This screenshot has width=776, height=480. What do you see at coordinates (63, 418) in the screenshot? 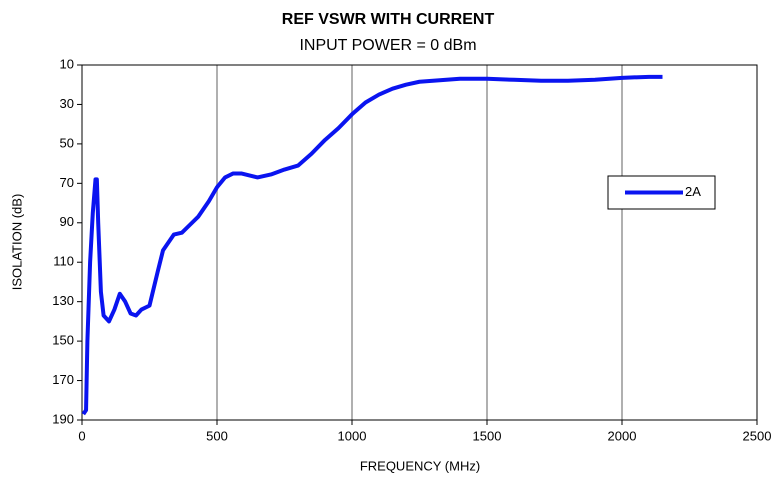
I see `y-tick-label: 190` at bounding box center [63, 418].